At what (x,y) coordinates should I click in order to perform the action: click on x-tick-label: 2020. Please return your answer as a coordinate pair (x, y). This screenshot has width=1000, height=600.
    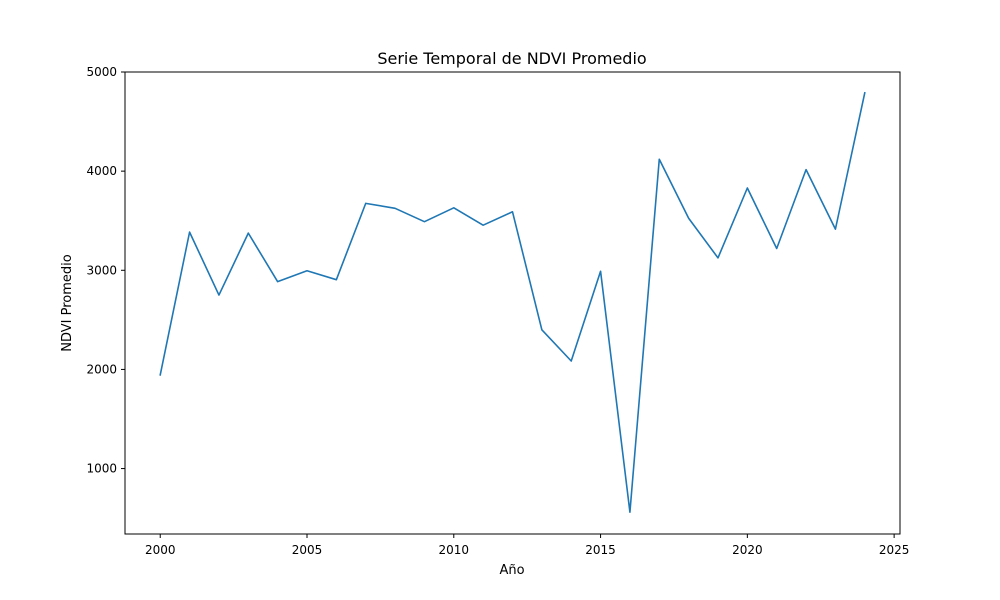
    Looking at the image, I should click on (747, 550).